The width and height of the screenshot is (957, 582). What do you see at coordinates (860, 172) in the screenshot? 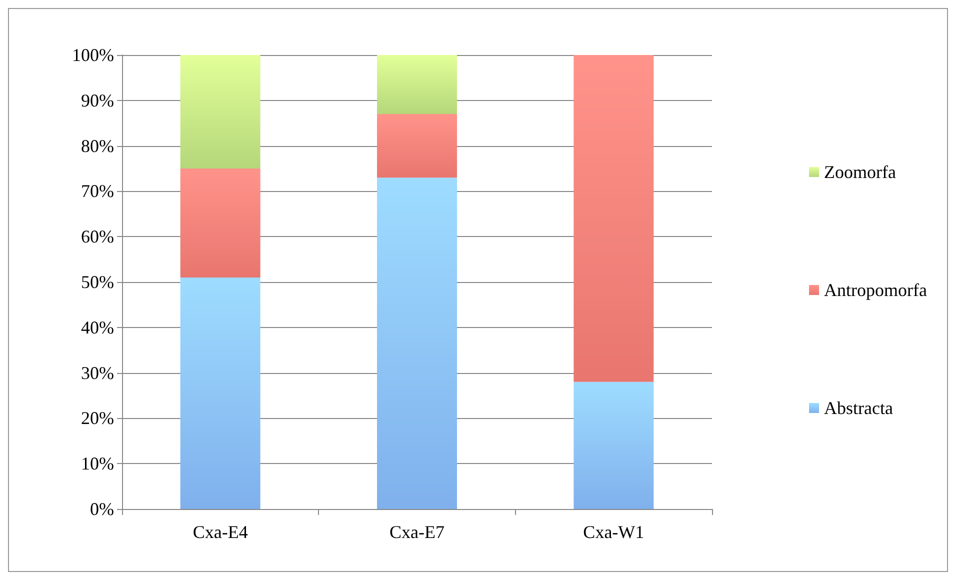
I see `legend-label: Zoomorfa` at bounding box center [860, 172].